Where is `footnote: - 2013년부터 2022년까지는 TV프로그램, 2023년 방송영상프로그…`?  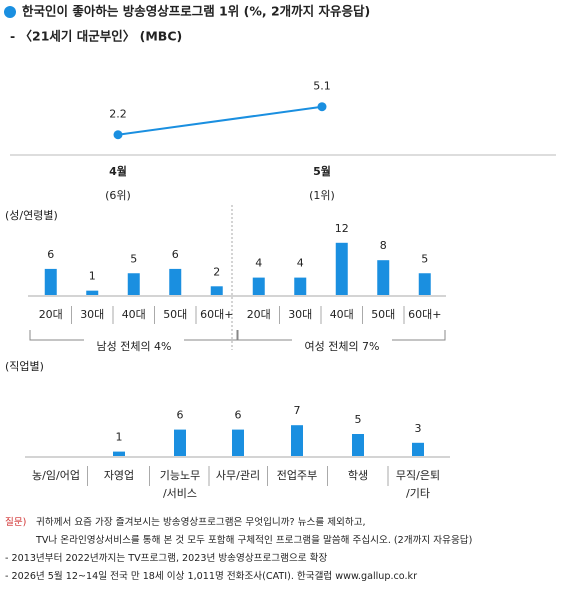 footnote: - 2013년부터 2022년까지는 TV프로그램, 2023년 방송영상프로그… is located at coordinates (166, 558).